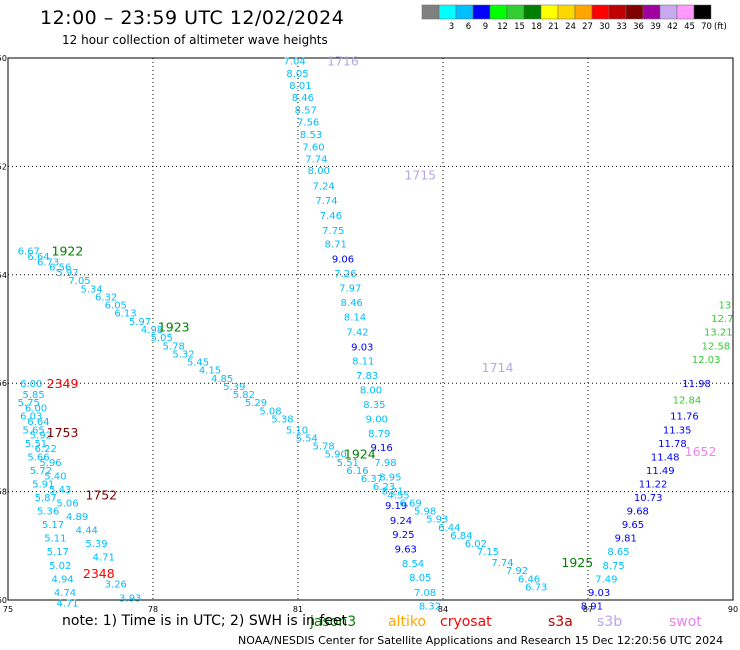 The height and width of the screenshot is (650, 740). Describe the element at coordinates (461, 536) in the screenshot. I see `swh-value-label: 6.84` at that location.